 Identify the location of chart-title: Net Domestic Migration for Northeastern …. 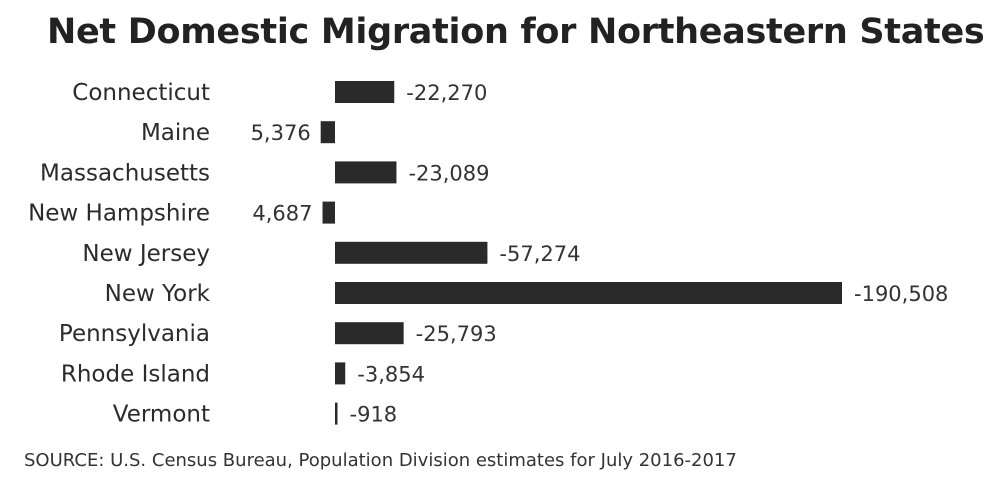
(516, 32).